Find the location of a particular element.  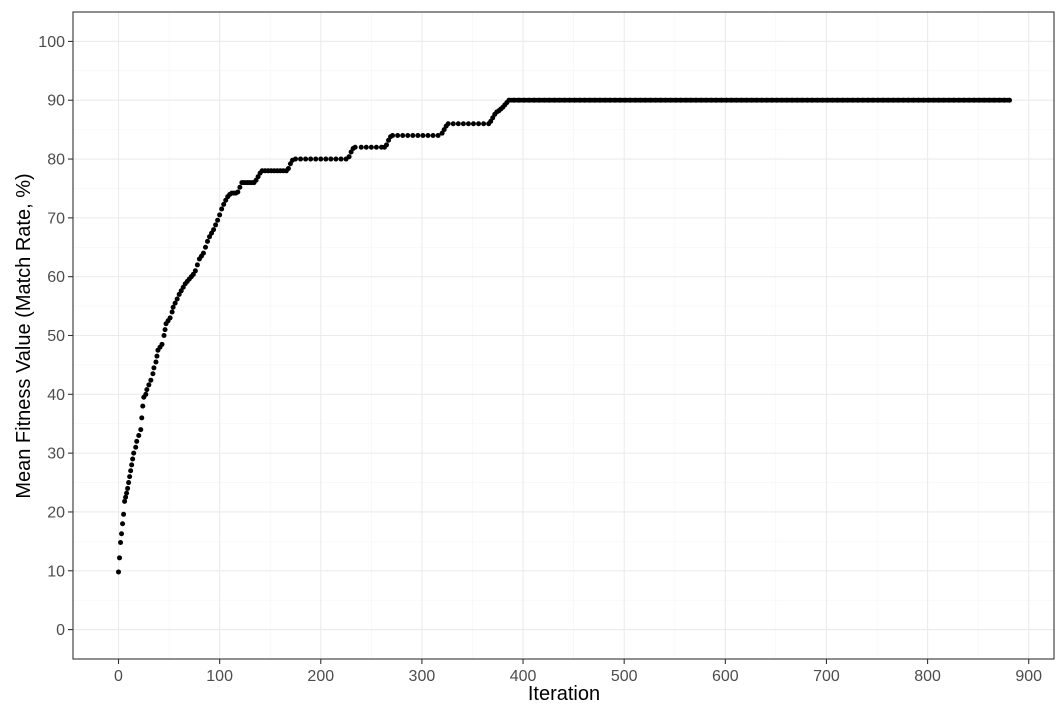

y-tick-label: 30 is located at coordinates (56, 454).